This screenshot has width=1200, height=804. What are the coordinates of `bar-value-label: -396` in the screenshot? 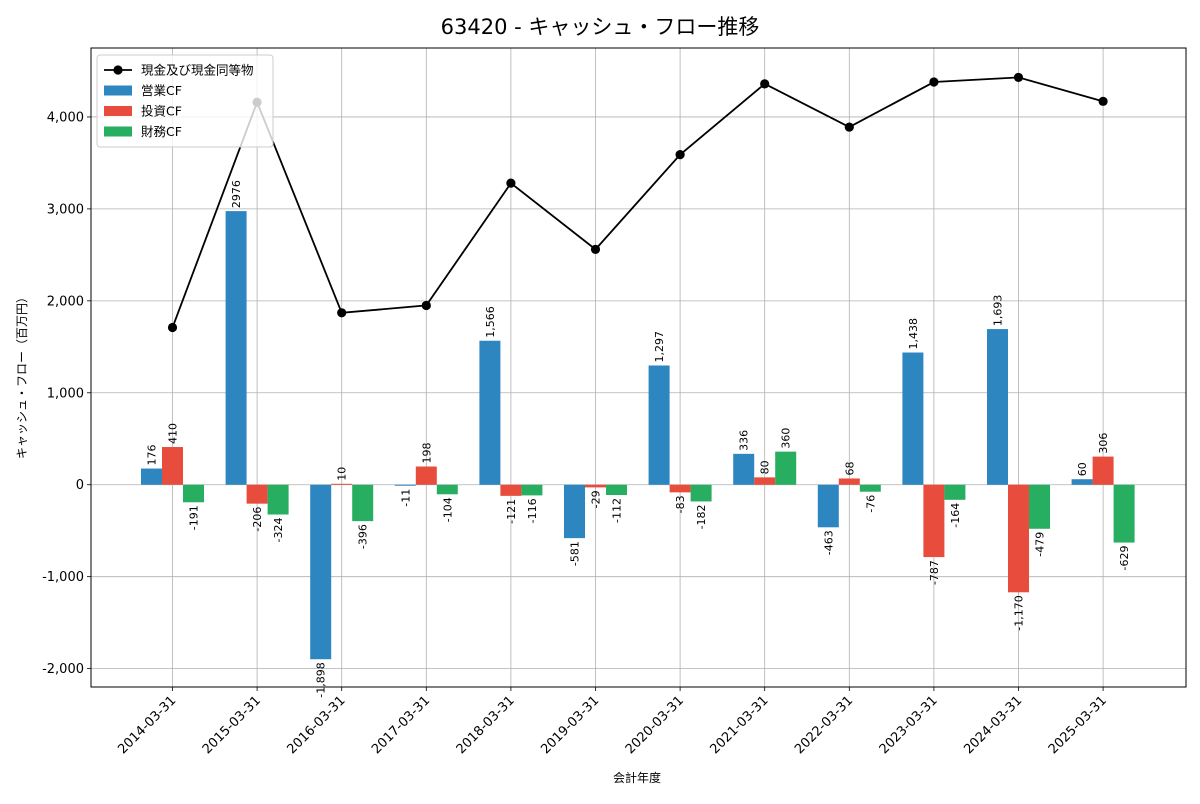 It's located at (363, 536).